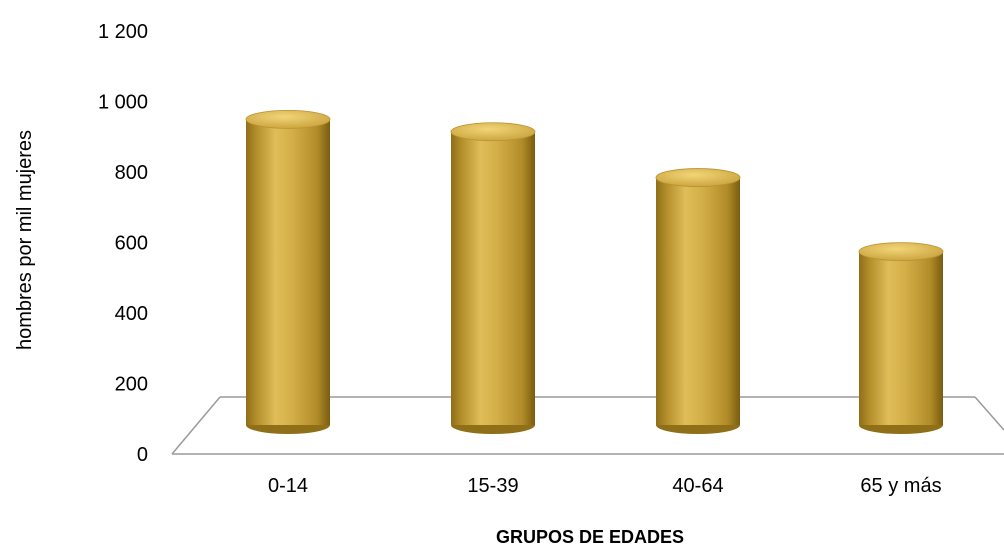  What do you see at coordinates (123, 32) in the screenshot?
I see `y-tick-label: 1 200` at bounding box center [123, 32].